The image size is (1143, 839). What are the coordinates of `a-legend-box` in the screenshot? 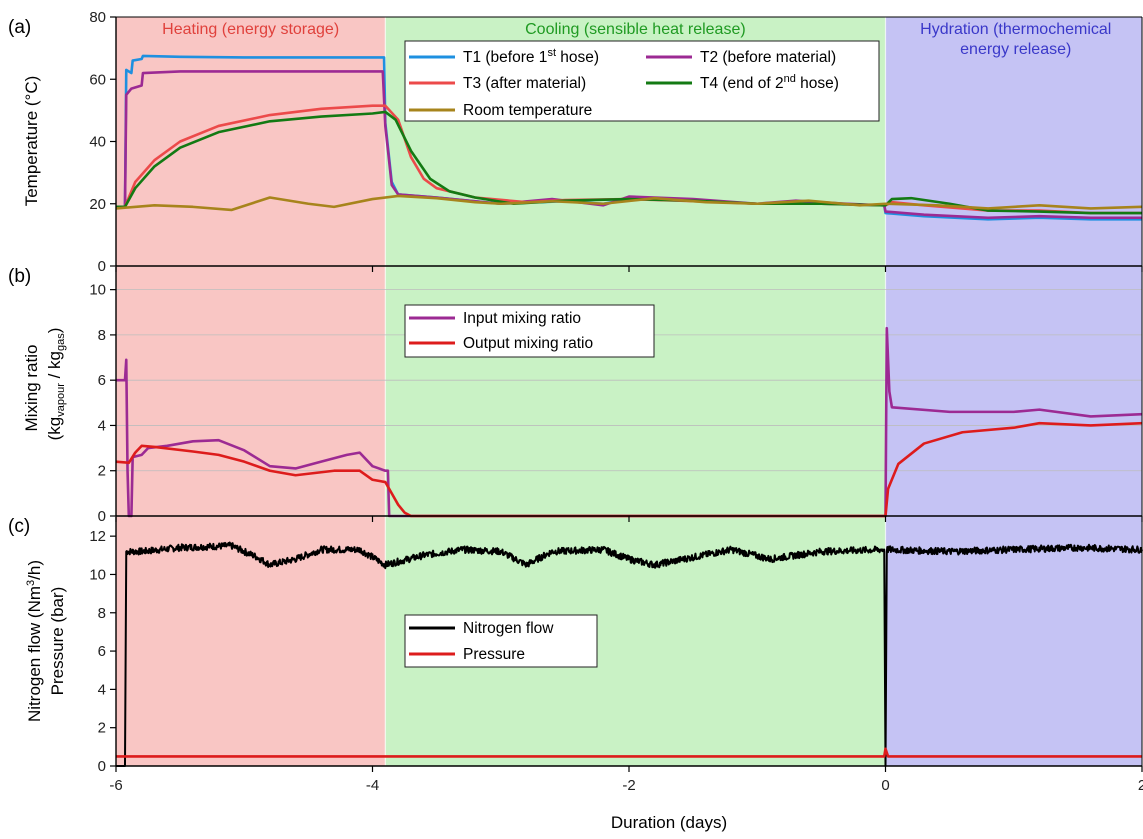 It's located at (642, 81).